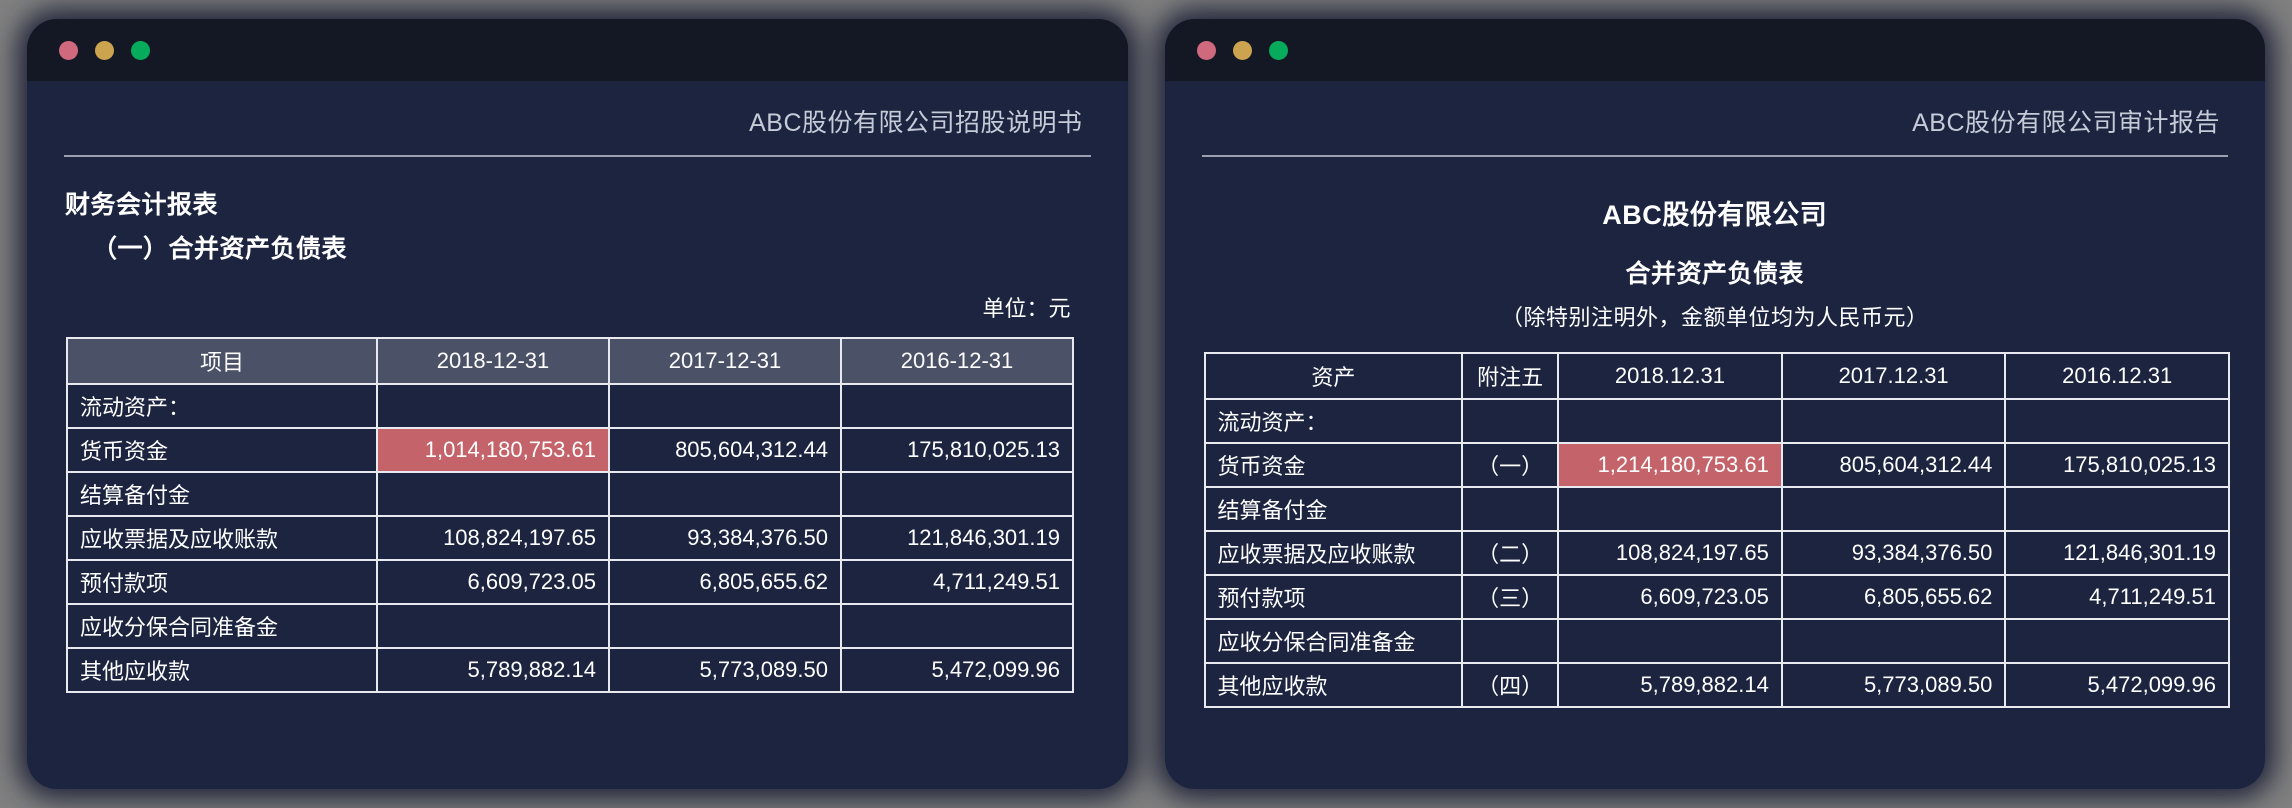 The width and height of the screenshot is (2292, 808). Describe the element at coordinates (957, 361) in the screenshot. I see `column-header-3: 2016-12-31` at that location.